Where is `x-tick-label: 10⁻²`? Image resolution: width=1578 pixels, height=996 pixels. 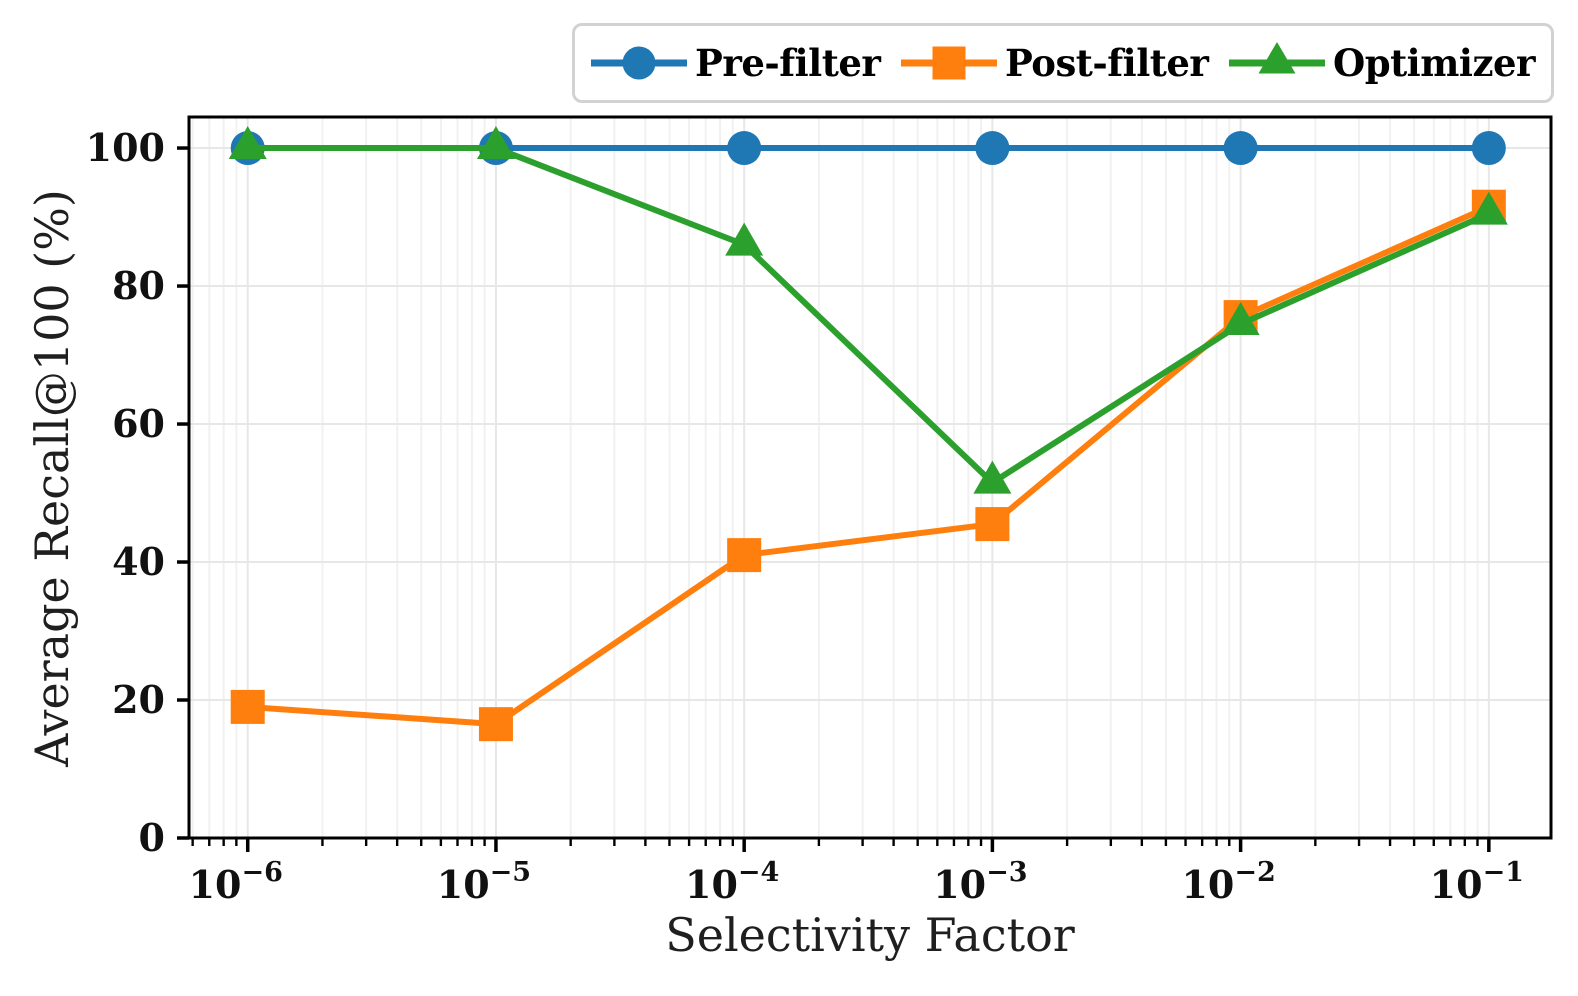
x-tick-label: 10⁻² is located at coordinates (1228, 882).